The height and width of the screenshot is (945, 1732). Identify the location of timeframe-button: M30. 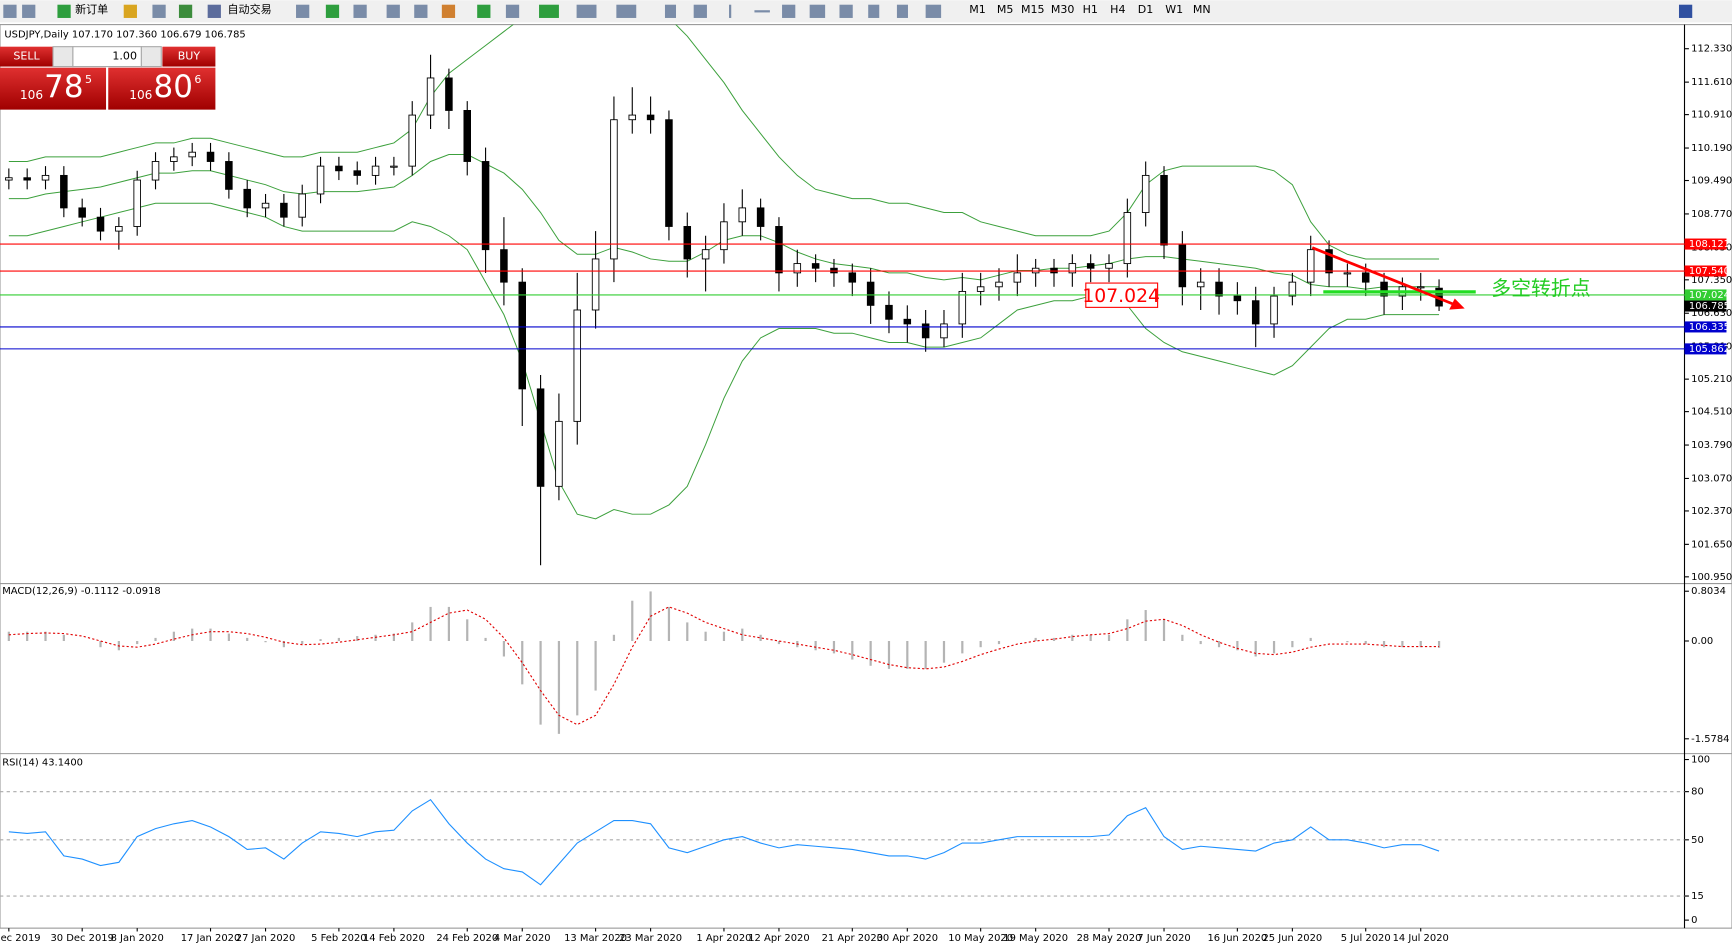
(1063, 9).